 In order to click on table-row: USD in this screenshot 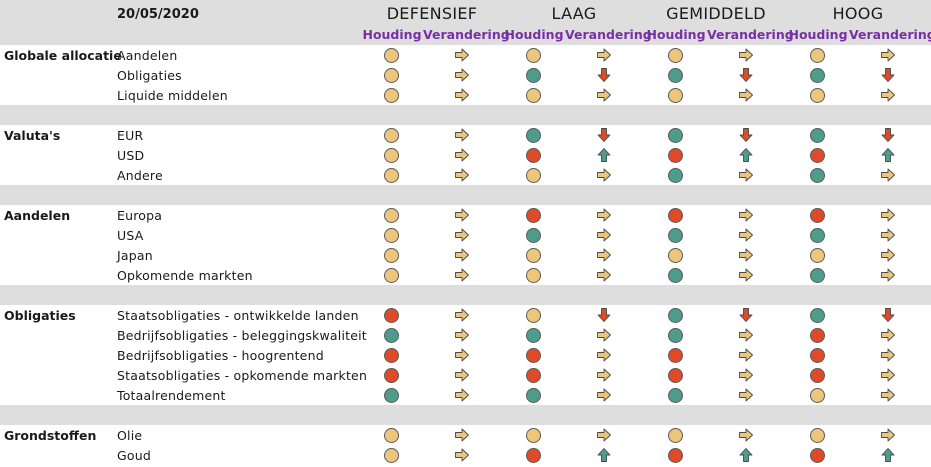, I will do `click(465, 155)`.